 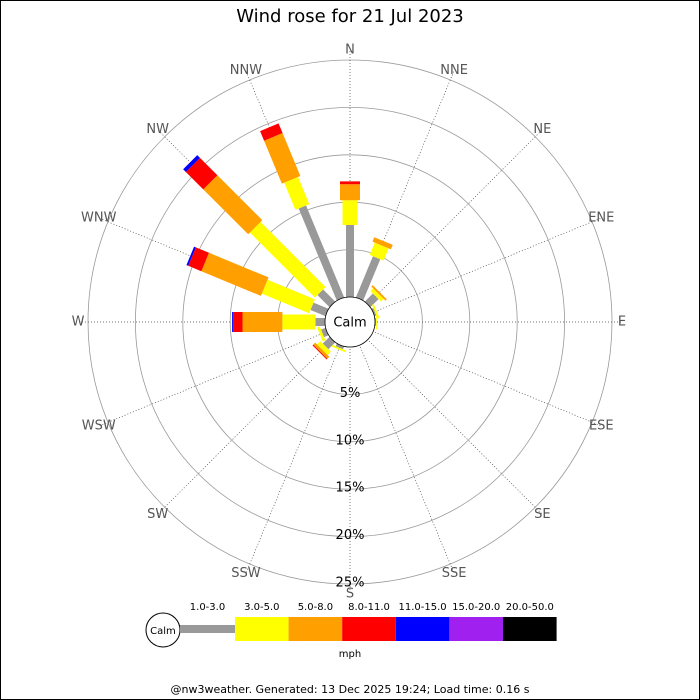 I want to click on direction-label: NNW, so click(x=246, y=70).